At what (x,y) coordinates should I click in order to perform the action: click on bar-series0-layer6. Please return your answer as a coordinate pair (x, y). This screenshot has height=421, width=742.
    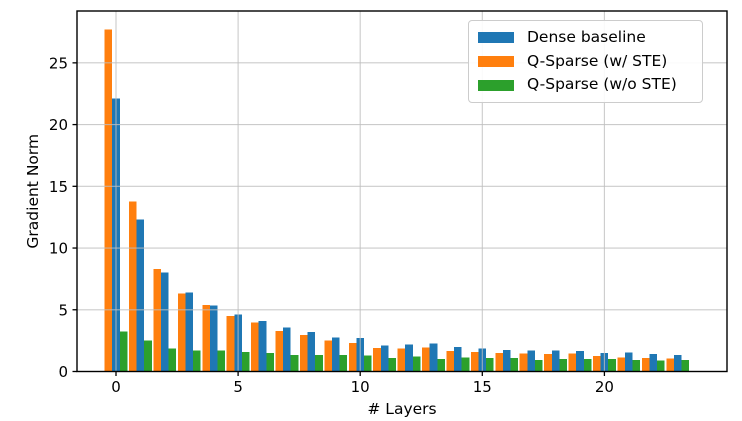
    Looking at the image, I should click on (262, 346).